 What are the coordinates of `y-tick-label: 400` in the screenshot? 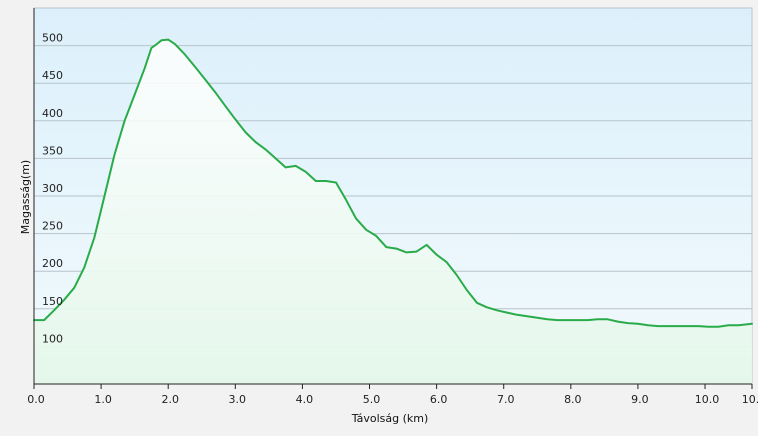 It's located at (52, 113).